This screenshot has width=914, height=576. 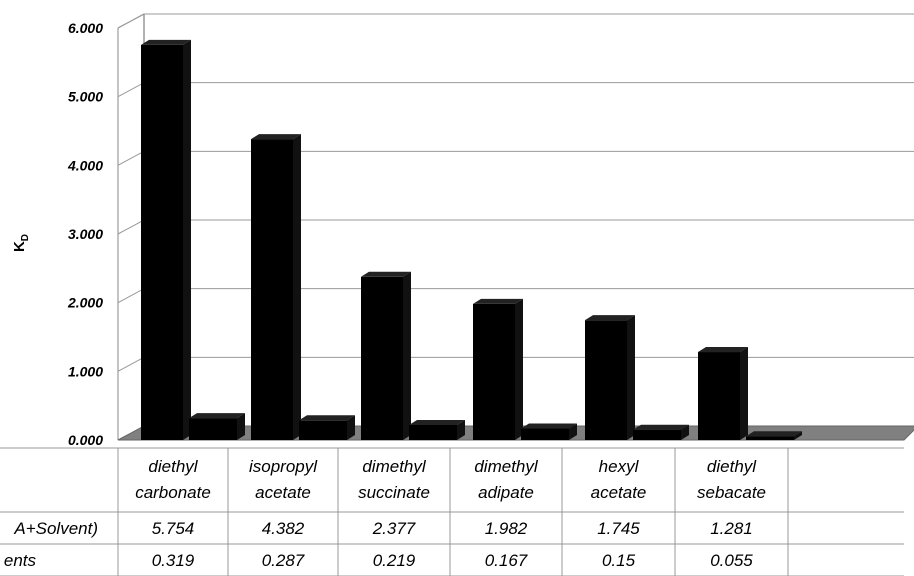 I want to click on series2-row-label: ents, so click(x=20, y=560).